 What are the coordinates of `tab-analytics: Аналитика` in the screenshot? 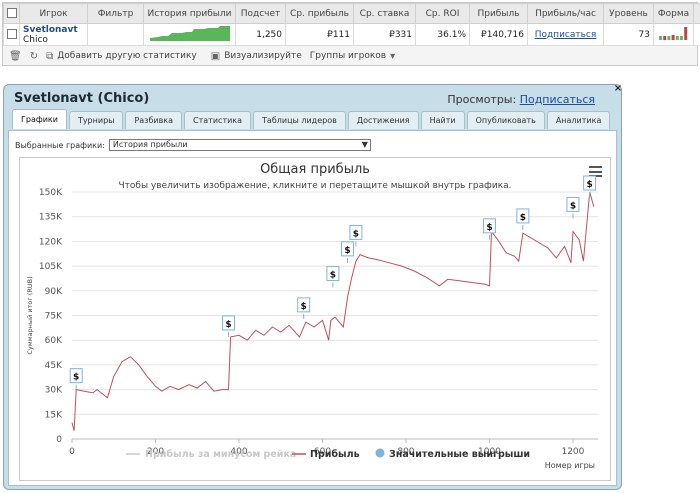 It's located at (578, 120).